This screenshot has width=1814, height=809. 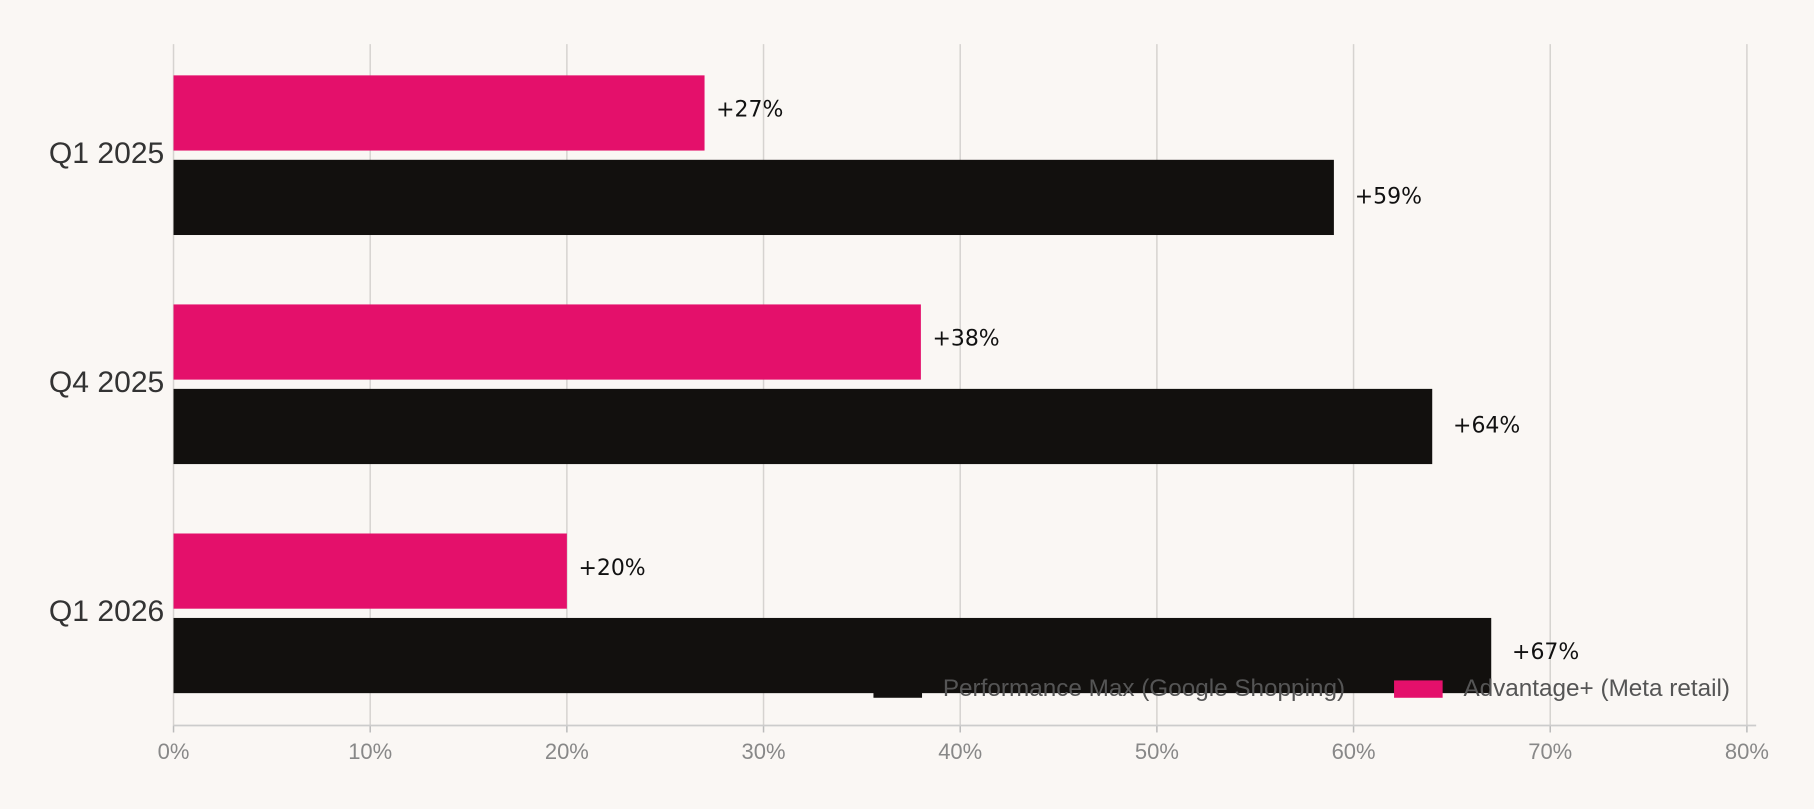 I want to click on x-tick-label: 70%, so click(x=1550, y=751).